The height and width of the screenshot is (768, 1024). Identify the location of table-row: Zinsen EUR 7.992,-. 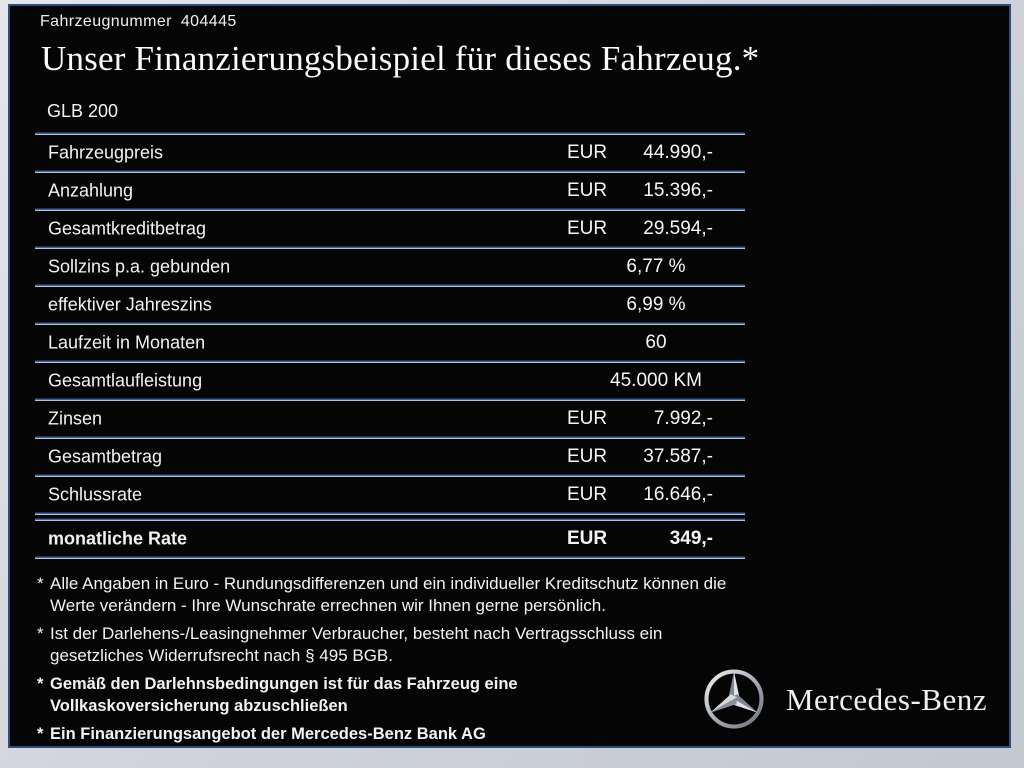
(390, 418).